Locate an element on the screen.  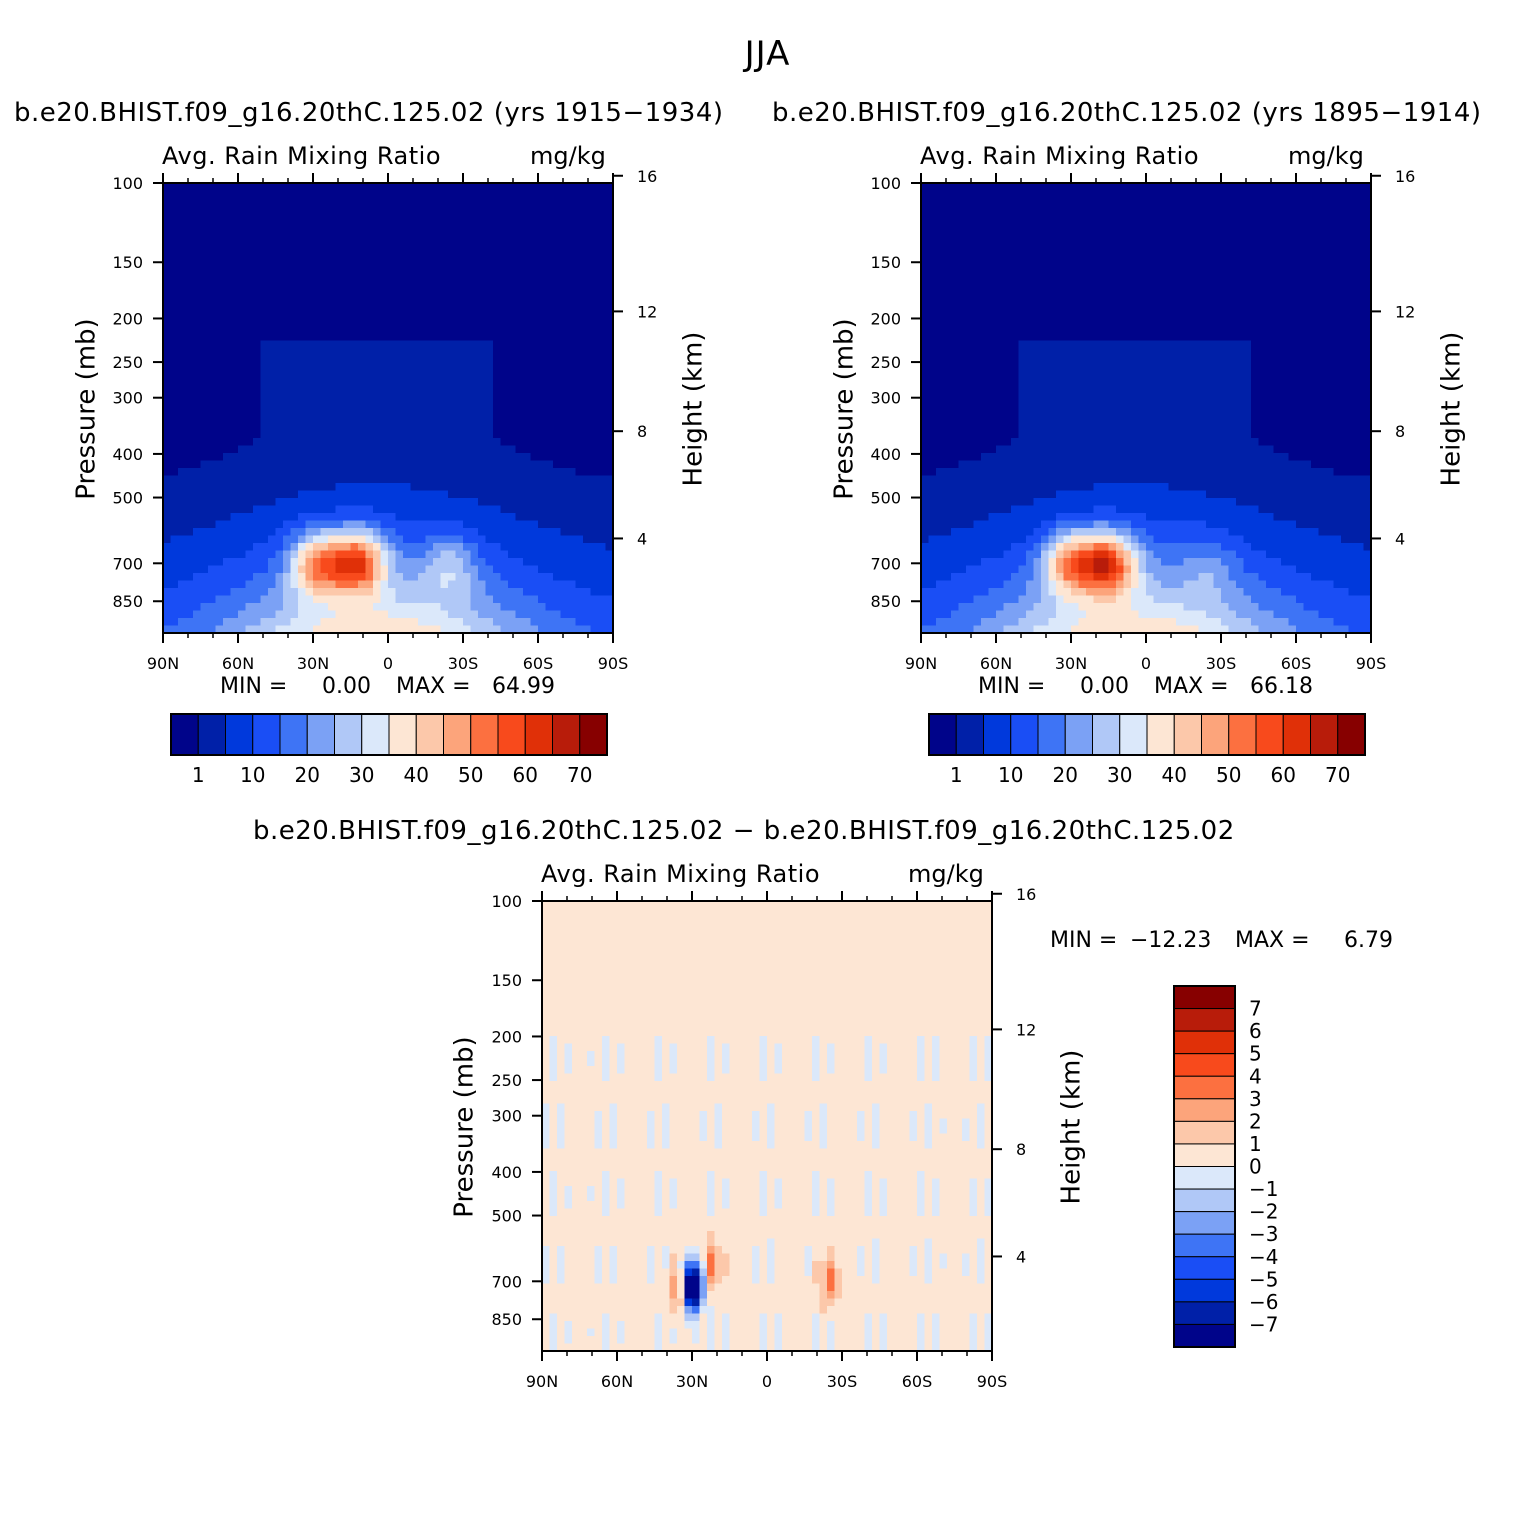
colorbar-label: −3 is located at coordinates (1263, 1234).